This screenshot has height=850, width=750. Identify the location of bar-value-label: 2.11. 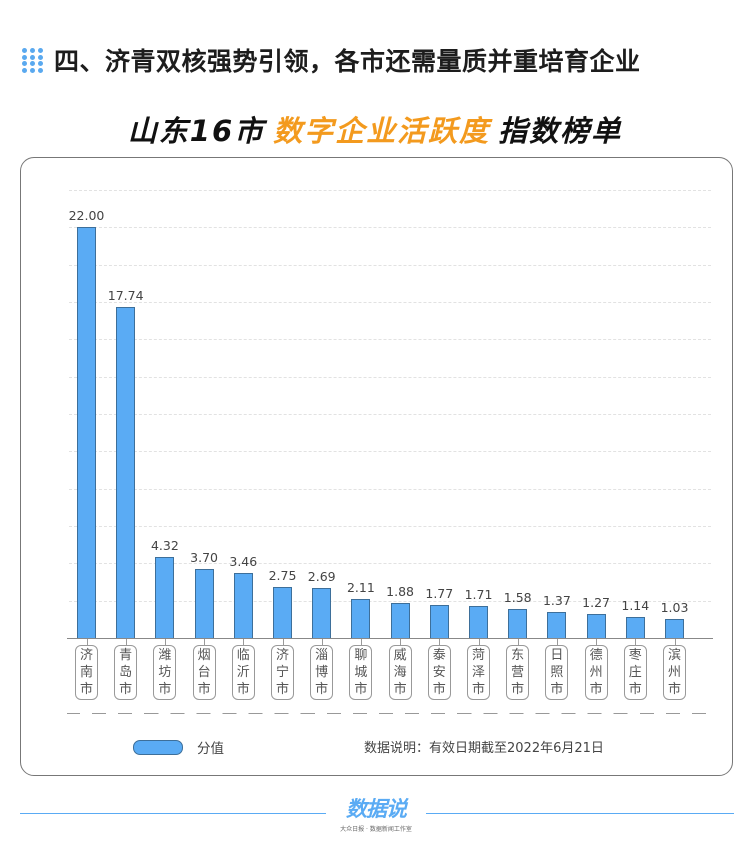
(360, 587).